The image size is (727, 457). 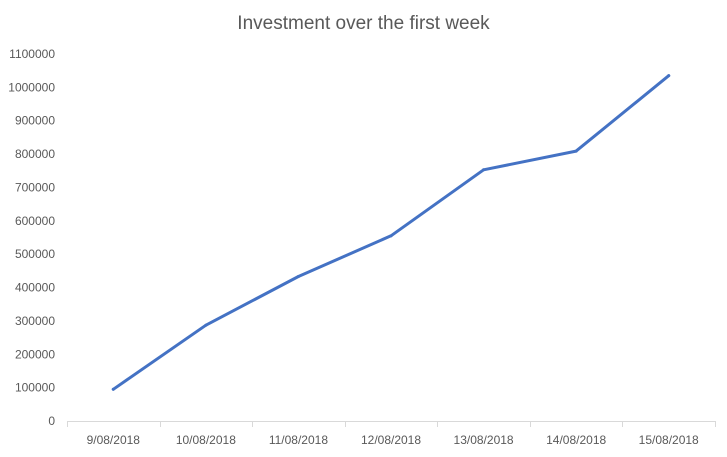 What do you see at coordinates (31, 87) in the screenshot?
I see `y-tick-label: 1000000` at bounding box center [31, 87].